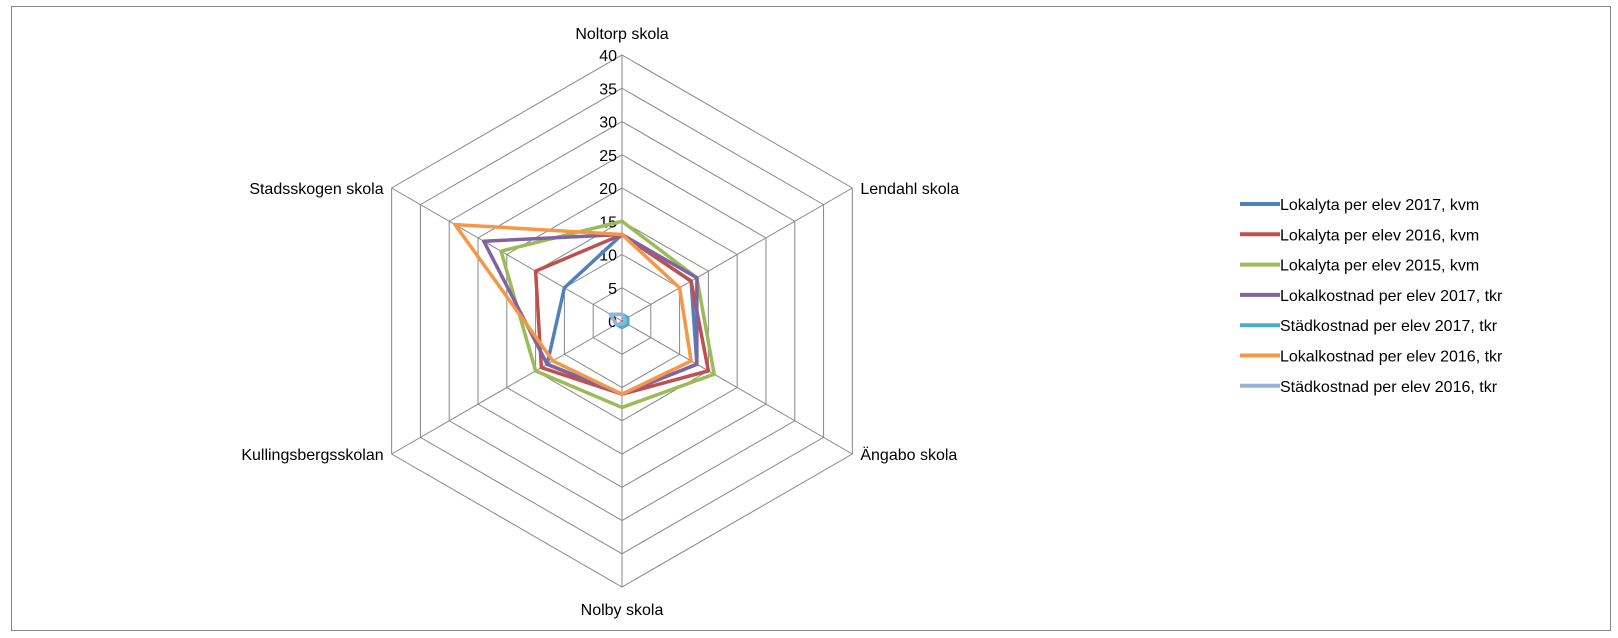 Image resolution: width=1618 pixels, height=638 pixels. Describe the element at coordinates (1391, 296) in the screenshot. I see `legend-label: Lokalkostnad per elev 2017, tkr` at that location.